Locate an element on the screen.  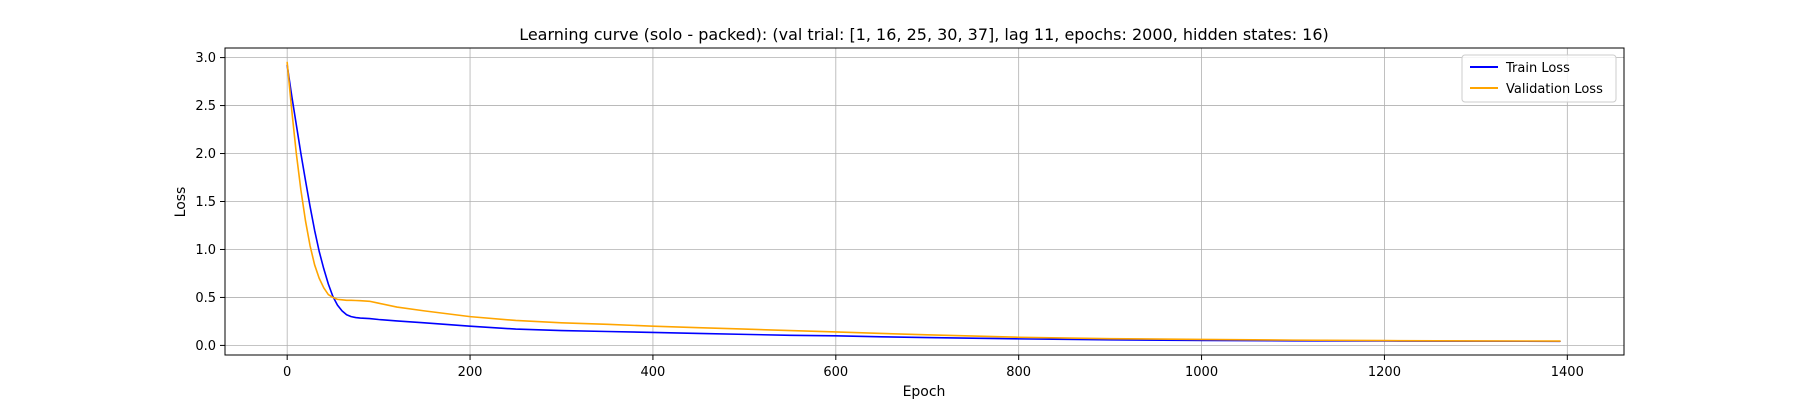
legend-box is located at coordinates (1539, 78).